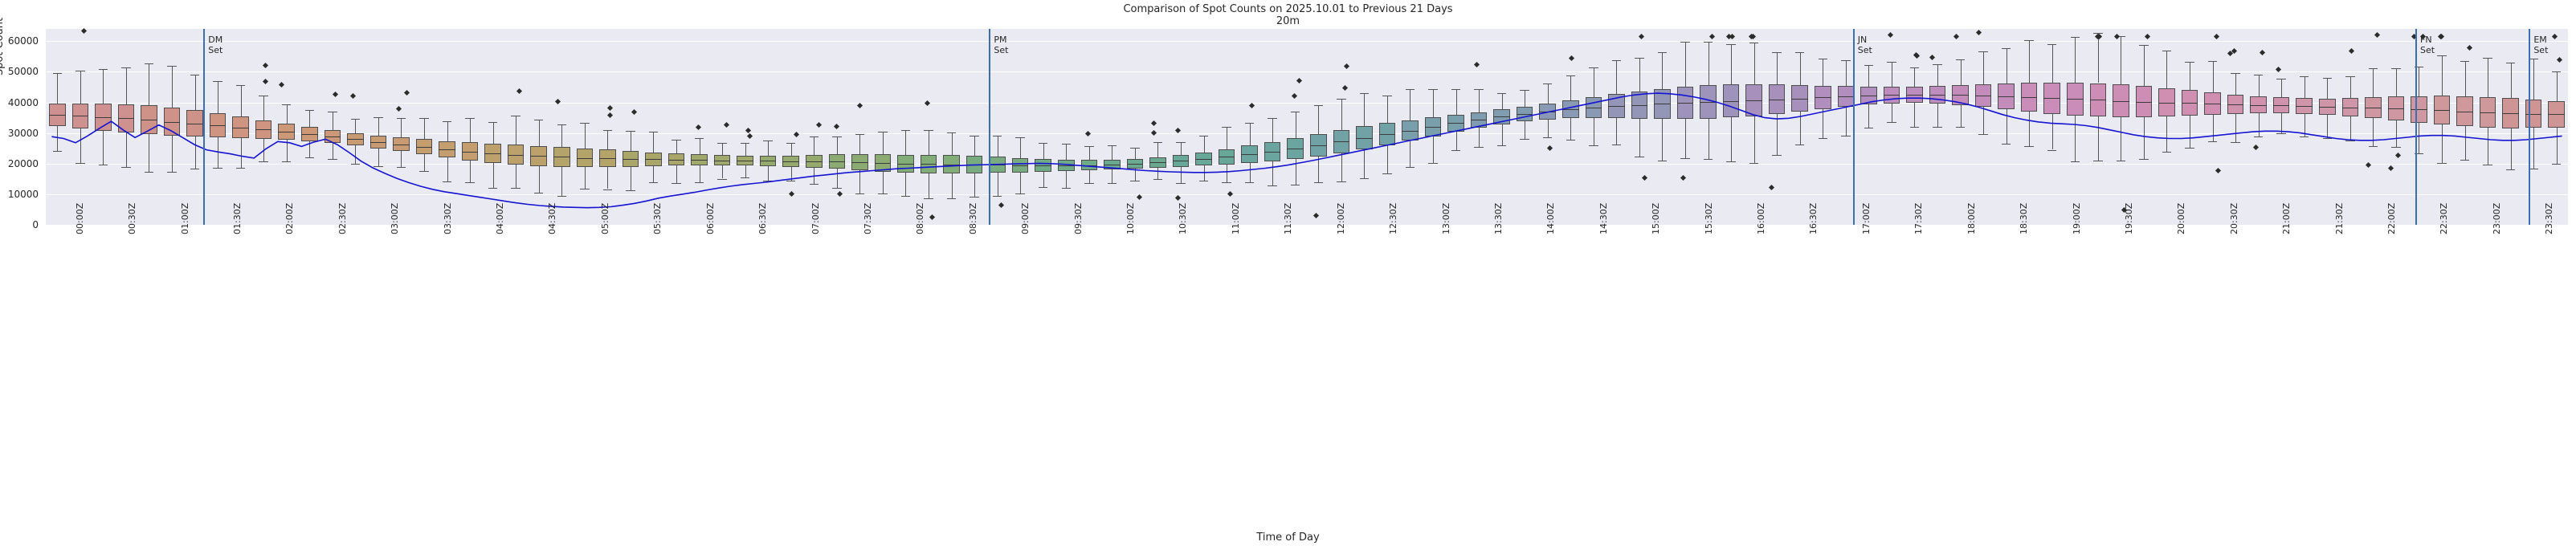  I want to click on event-label-jn-line1: JN, so click(1862, 40).